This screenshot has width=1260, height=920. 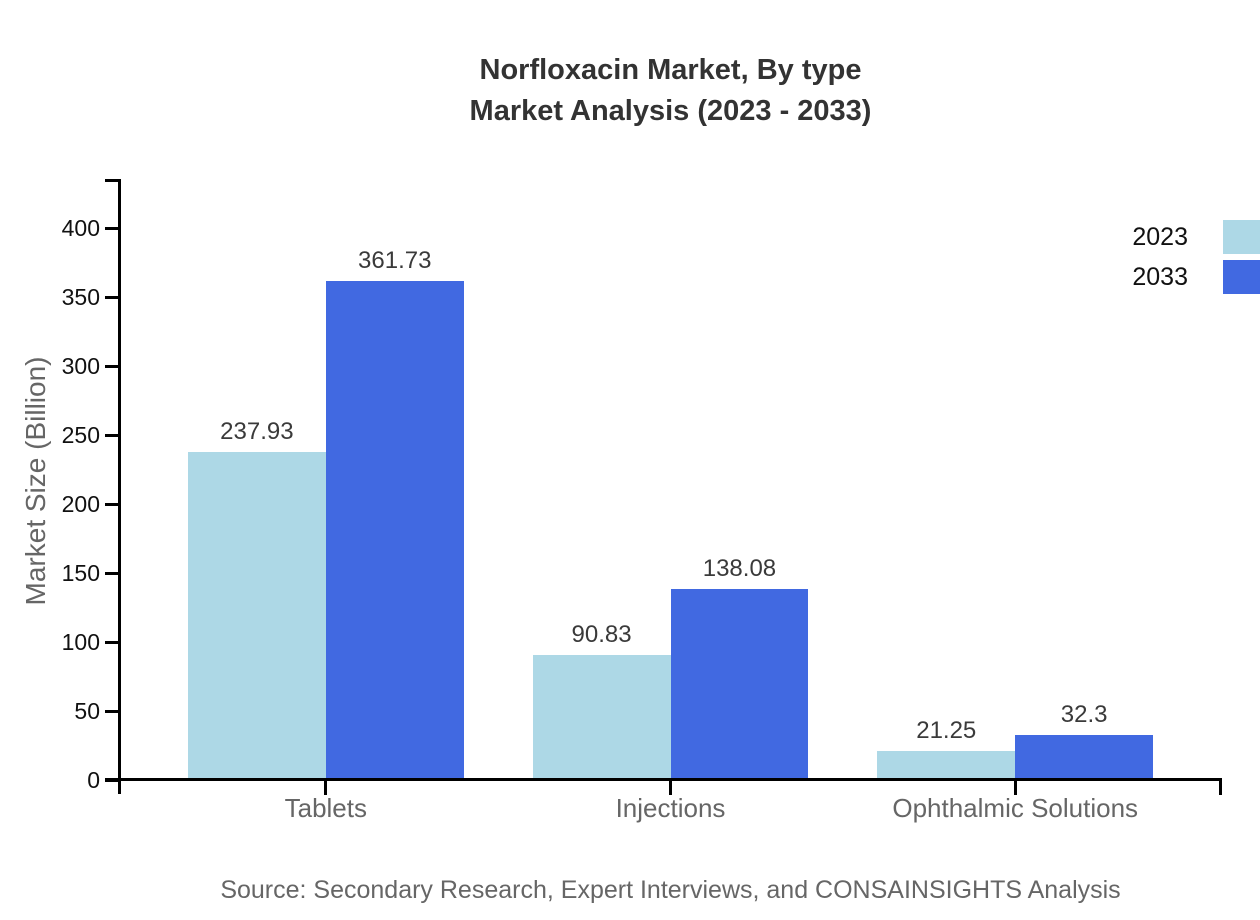 What do you see at coordinates (663, 779) in the screenshot?
I see `x-axis-line` at bounding box center [663, 779].